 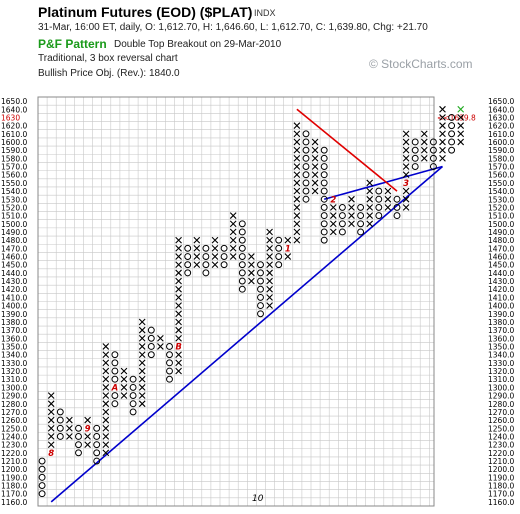 What do you see at coordinates (501, 436) in the screenshot?
I see `y-tick-label-right: 1240.0` at bounding box center [501, 436].